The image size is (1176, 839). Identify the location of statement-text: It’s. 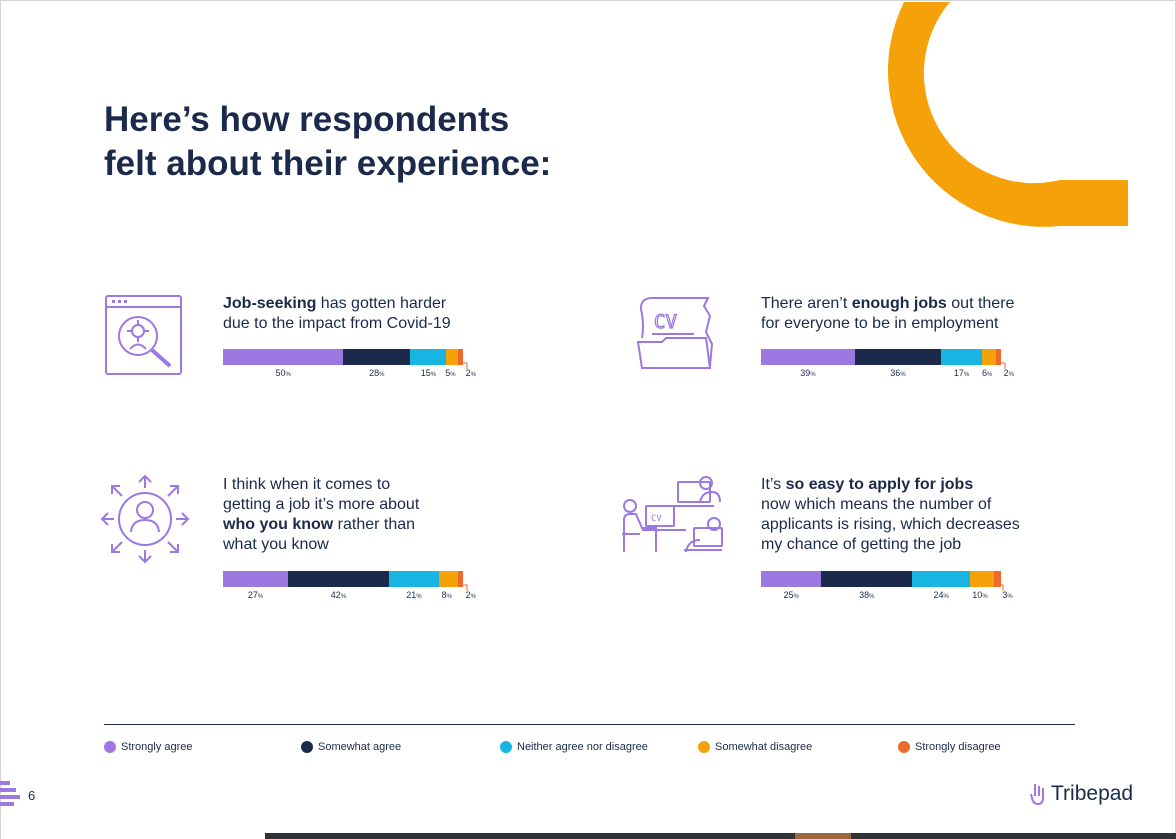
(773, 484).